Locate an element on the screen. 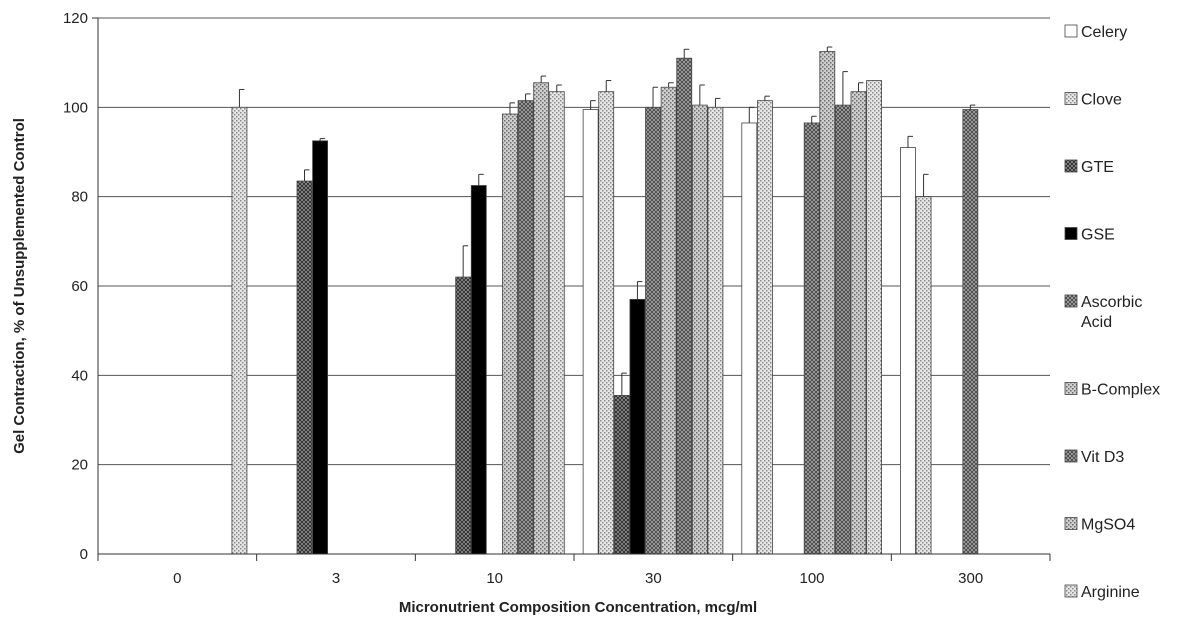  legend-swatch-vit-d3 is located at coordinates (1071, 456).